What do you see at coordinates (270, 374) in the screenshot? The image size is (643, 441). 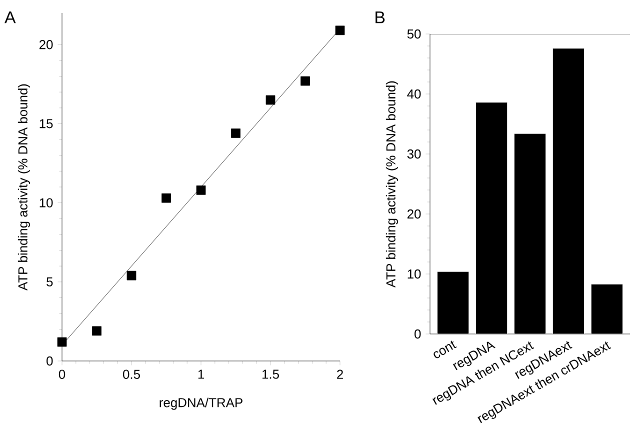 I see `x-tick-label: 1.5` at bounding box center [270, 374].